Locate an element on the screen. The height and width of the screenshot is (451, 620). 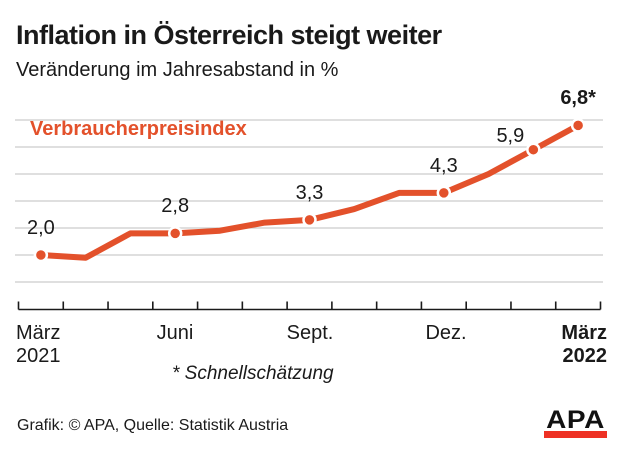
apa-logo-red-bar is located at coordinates (575, 434).